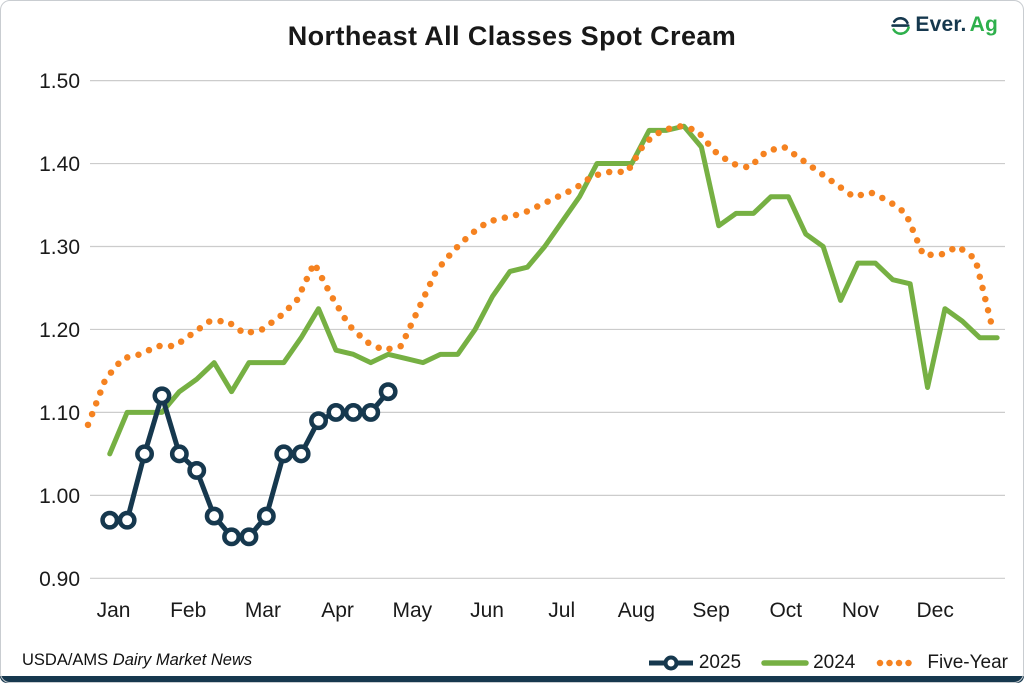 The image size is (1024, 683). Describe the element at coordinates (59, 579) in the screenshot. I see `y-tick-label-0.90: 0.90` at that location.